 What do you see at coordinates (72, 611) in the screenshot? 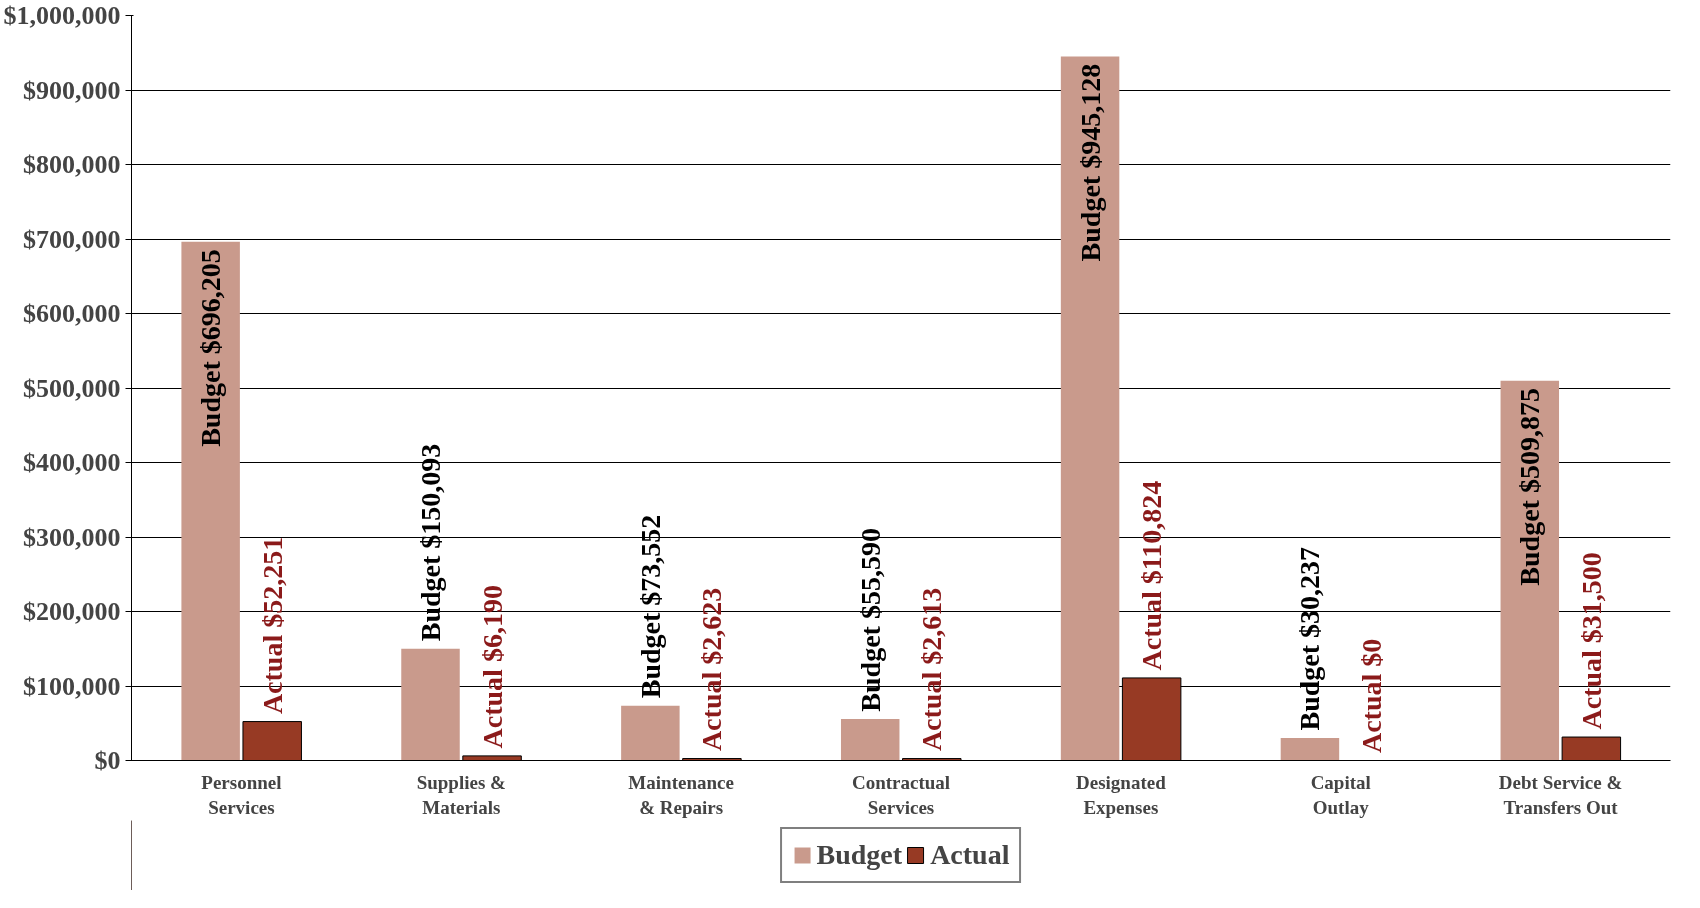
I see `y-tick-label: $200,000` at bounding box center [72, 611].